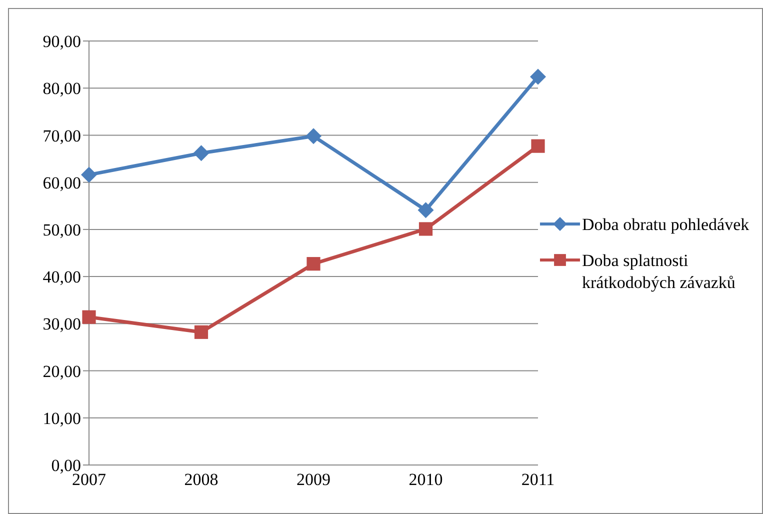 The image size is (763, 514). Describe the element at coordinates (538, 480) in the screenshot. I see `x-tick-label: 2011` at that location.